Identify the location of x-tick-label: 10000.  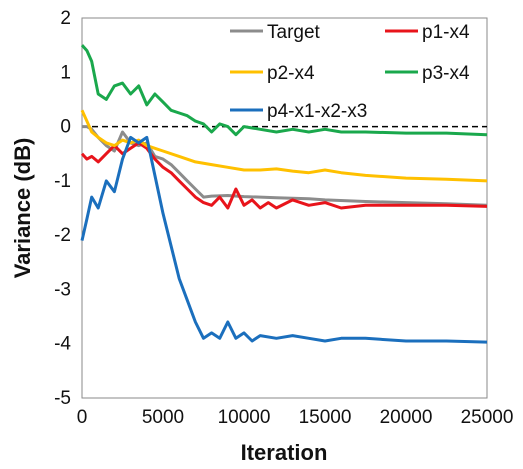
(244, 417).